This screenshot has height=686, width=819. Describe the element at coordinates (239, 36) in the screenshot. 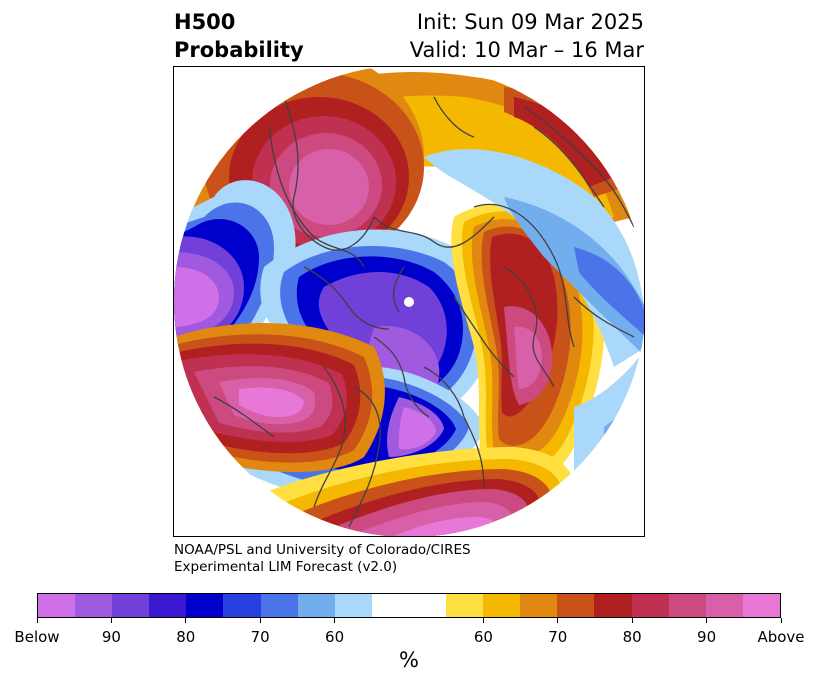

I see `title-block: H500 Probability` at that location.